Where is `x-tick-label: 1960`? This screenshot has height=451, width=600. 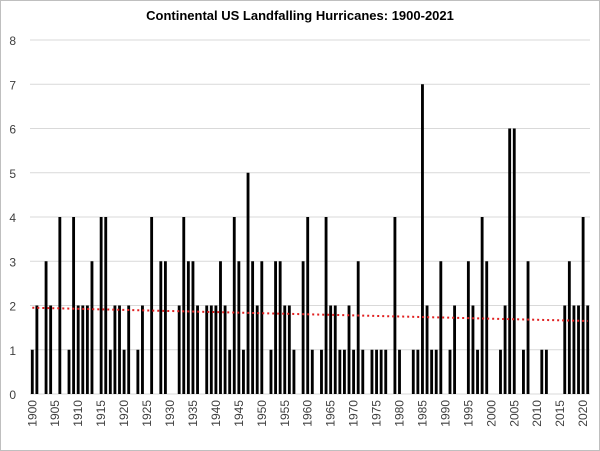
x-tick-label: 1960 is located at coordinates (308, 413).